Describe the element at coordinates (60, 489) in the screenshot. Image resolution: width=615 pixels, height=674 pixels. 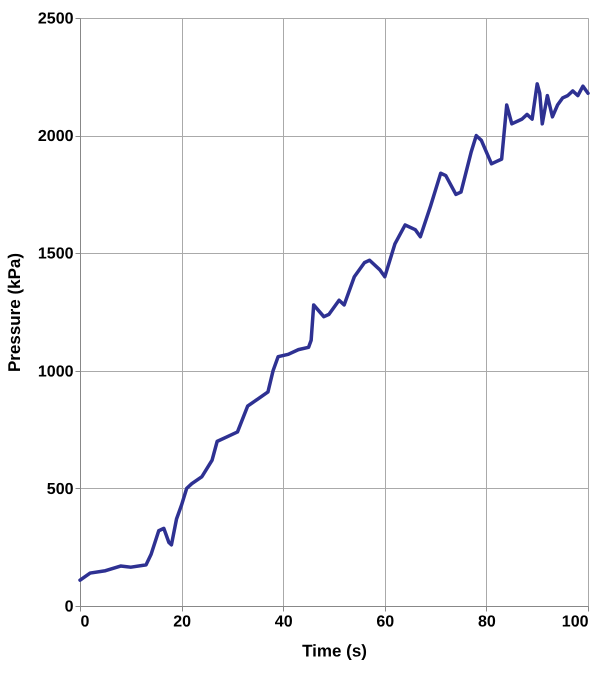
I see `y-tick-label: 500` at that location.